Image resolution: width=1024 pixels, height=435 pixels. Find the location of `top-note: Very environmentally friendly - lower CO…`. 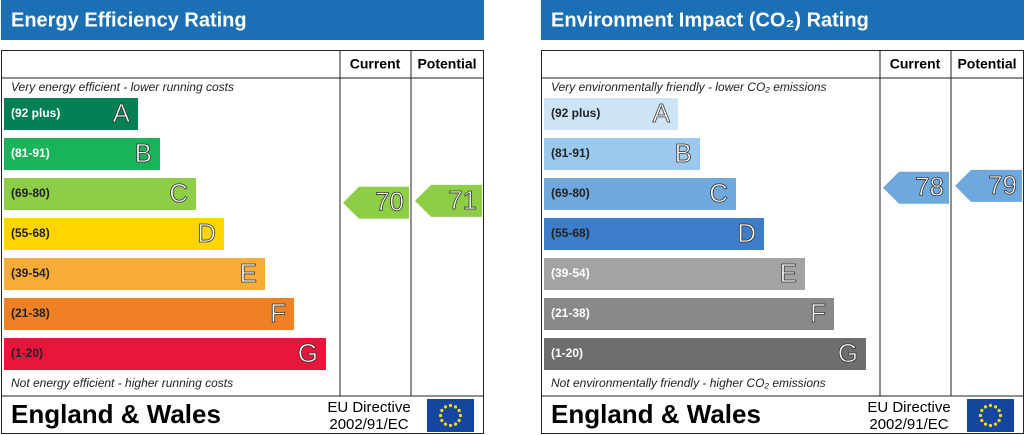

top-note: Very environmentally friendly - lower CO… is located at coordinates (689, 87).